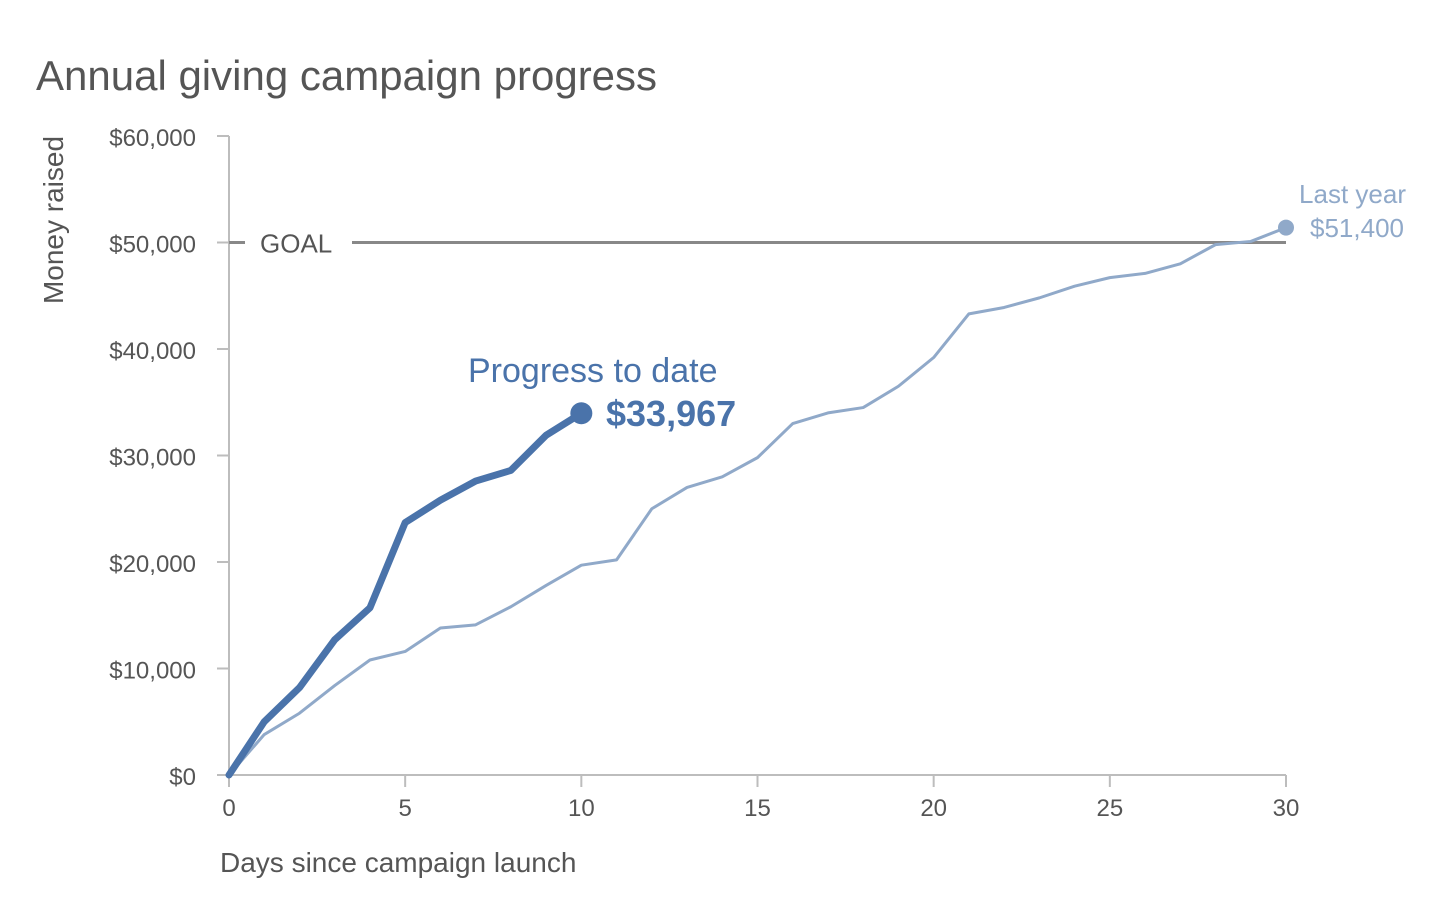  What do you see at coordinates (405, 594) in the screenshot?
I see `series-line-progress-to-date` at bounding box center [405, 594].